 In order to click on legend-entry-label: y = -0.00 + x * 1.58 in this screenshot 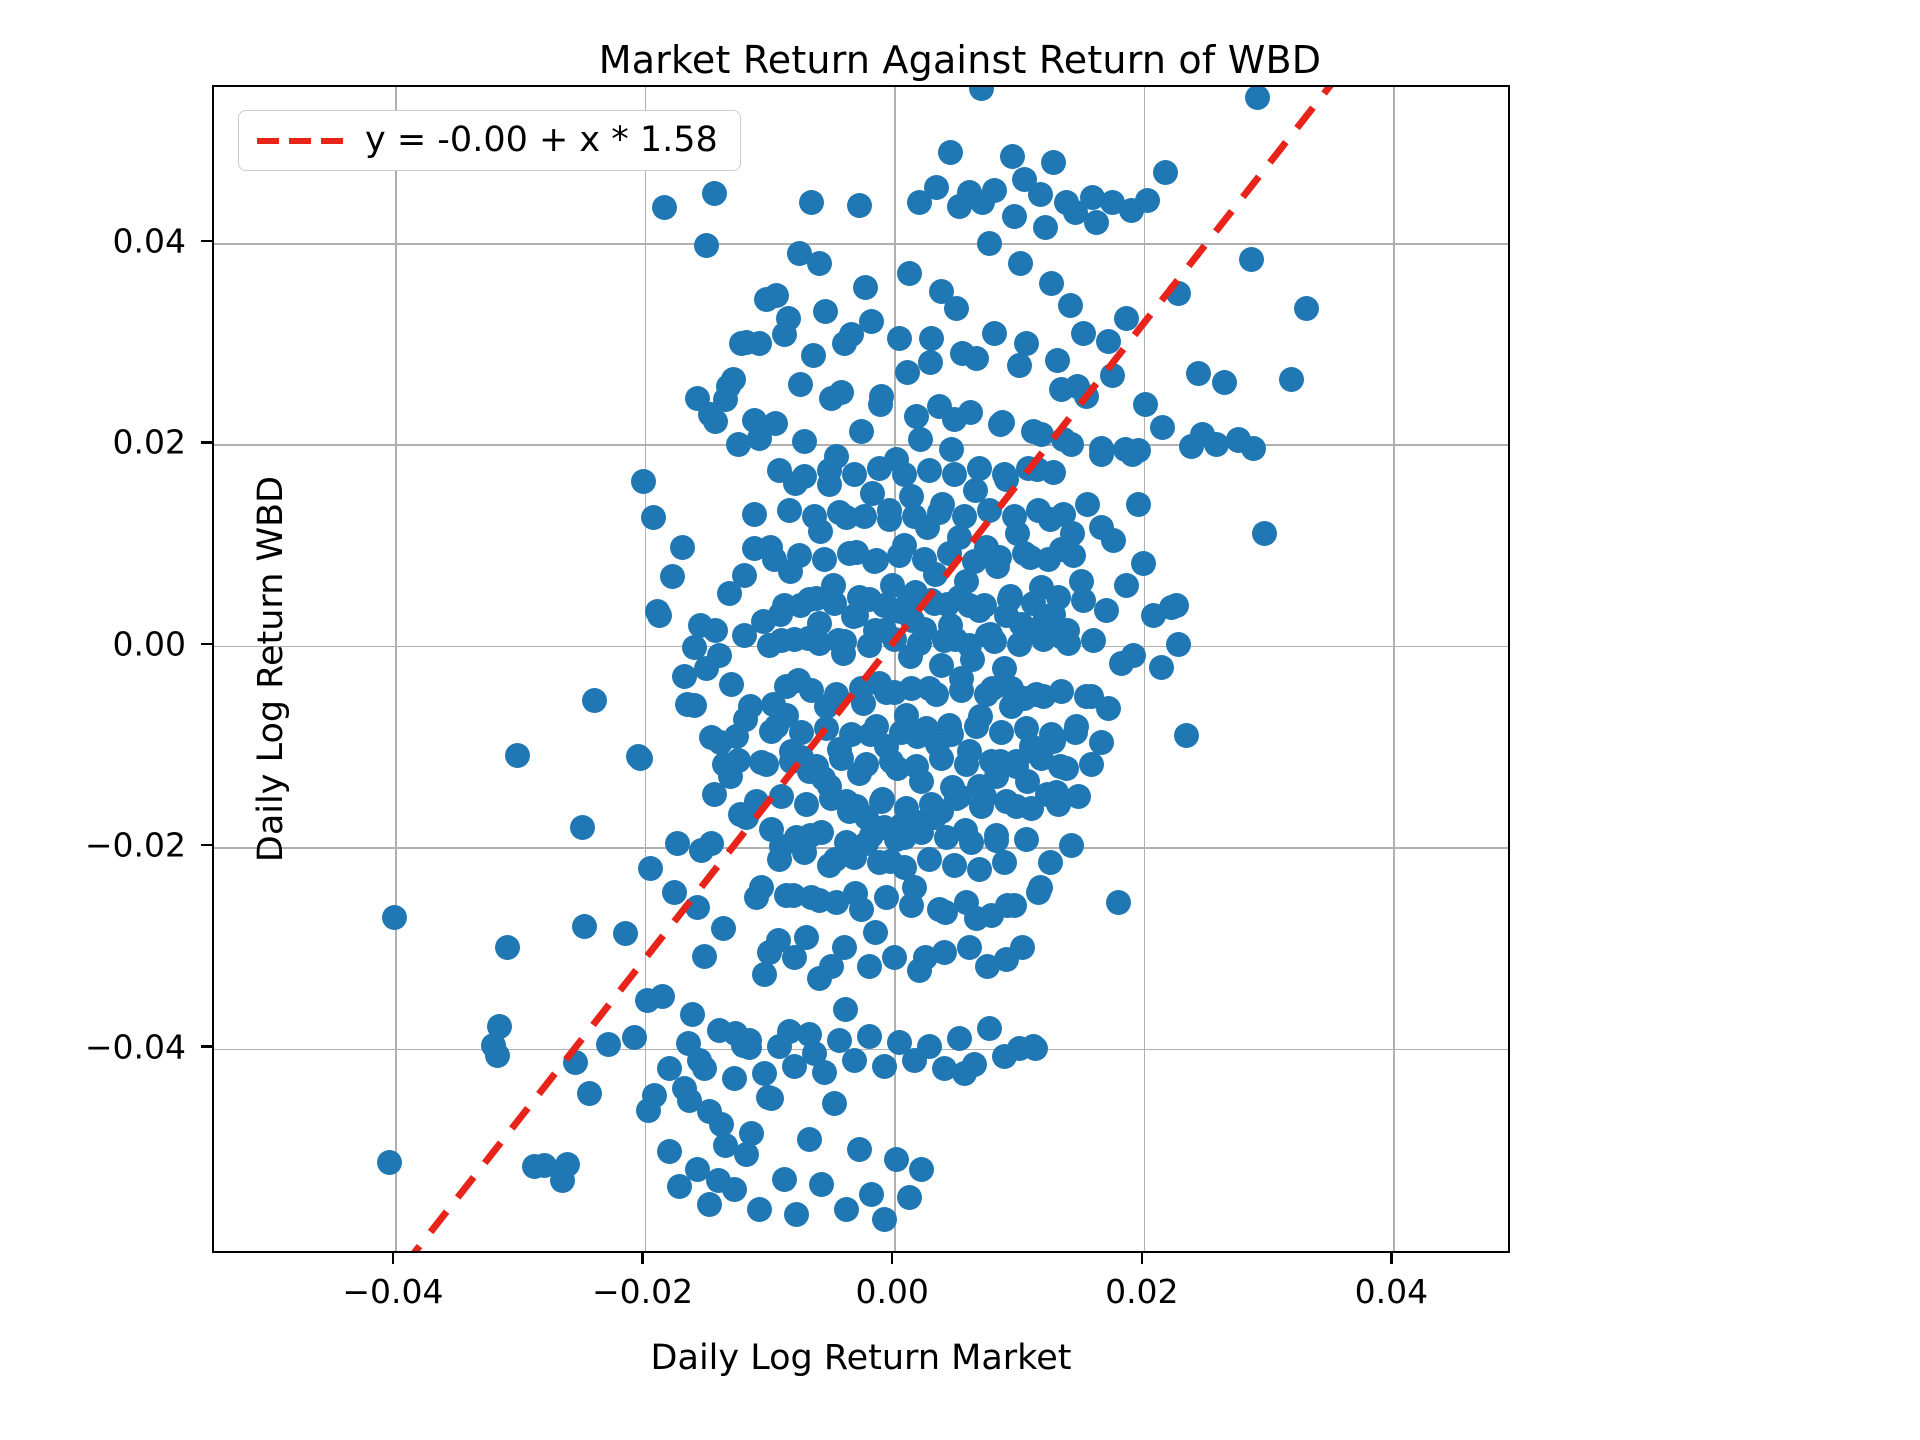, I will do `click(541, 140)`.